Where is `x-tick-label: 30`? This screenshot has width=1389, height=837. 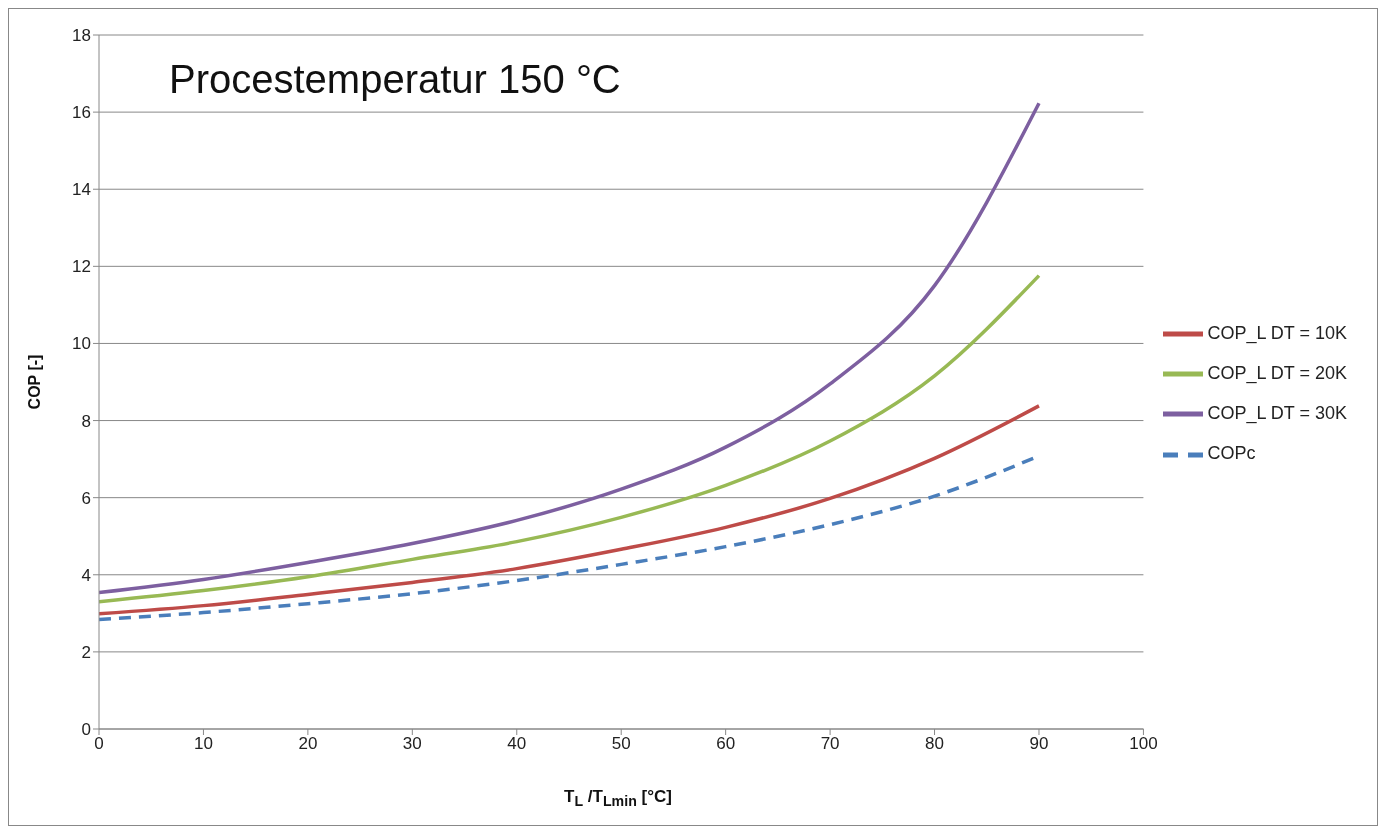 x-tick-label: 30 is located at coordinates (412, 744).